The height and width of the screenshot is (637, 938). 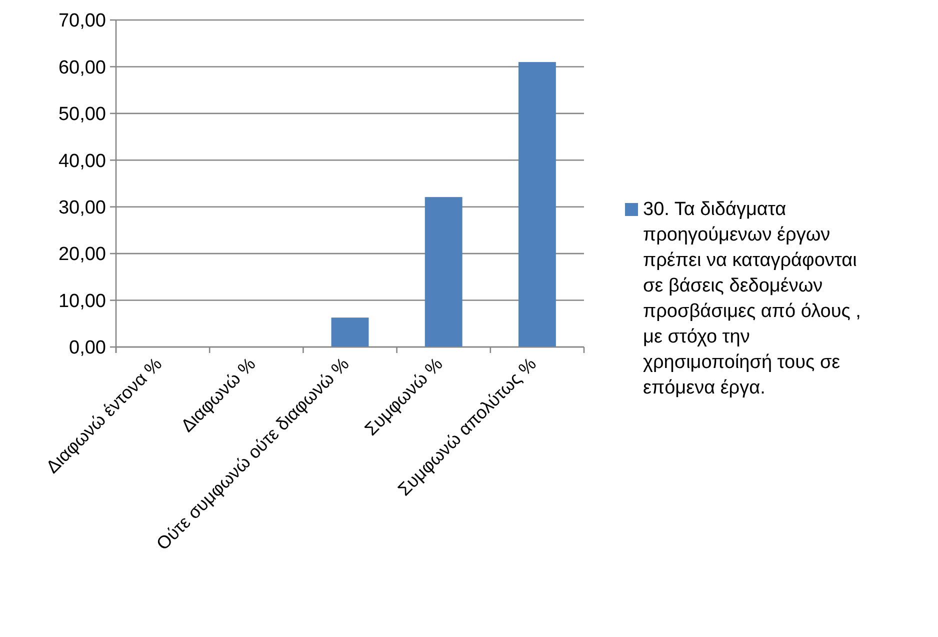 I want to click on y-tick-label: 20,00, so click(x=82, y=255).